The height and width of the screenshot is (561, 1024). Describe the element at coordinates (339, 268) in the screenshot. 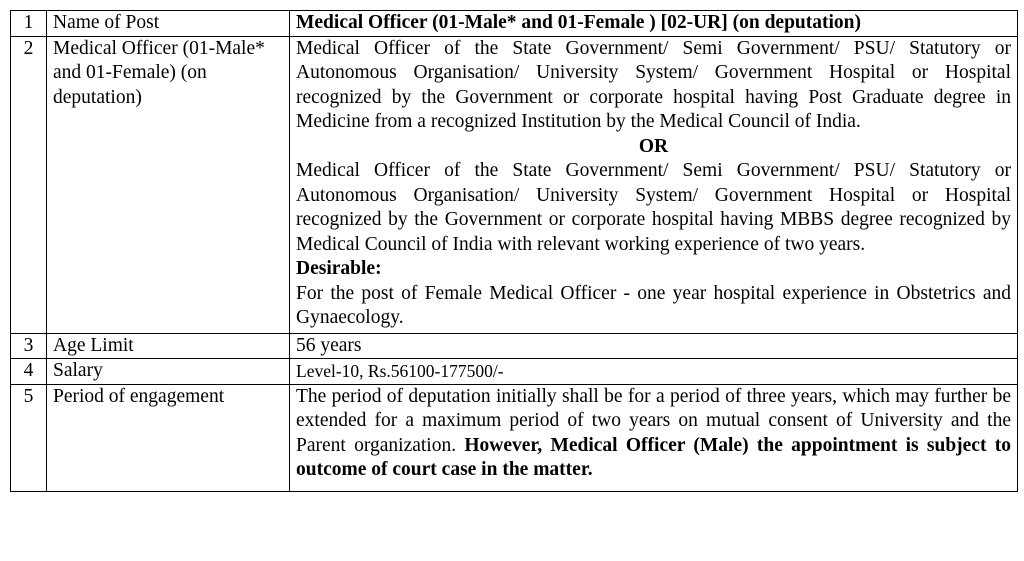

I see `desirable-heading: Desirable:` at that location.